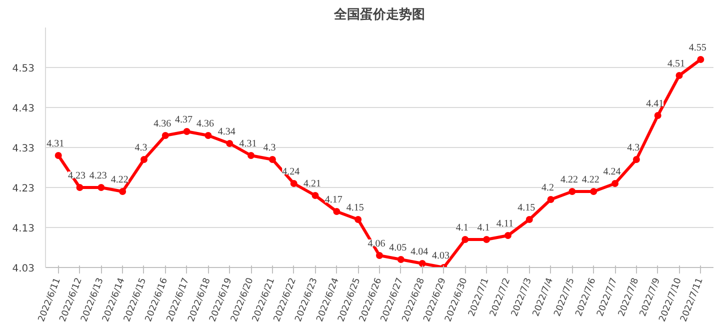 This screenshot has width=728, height=328. Describe the element at coordinates (379, 14) in the screenshot. I see `chart-title: 全国蛋价走势图` at that location.